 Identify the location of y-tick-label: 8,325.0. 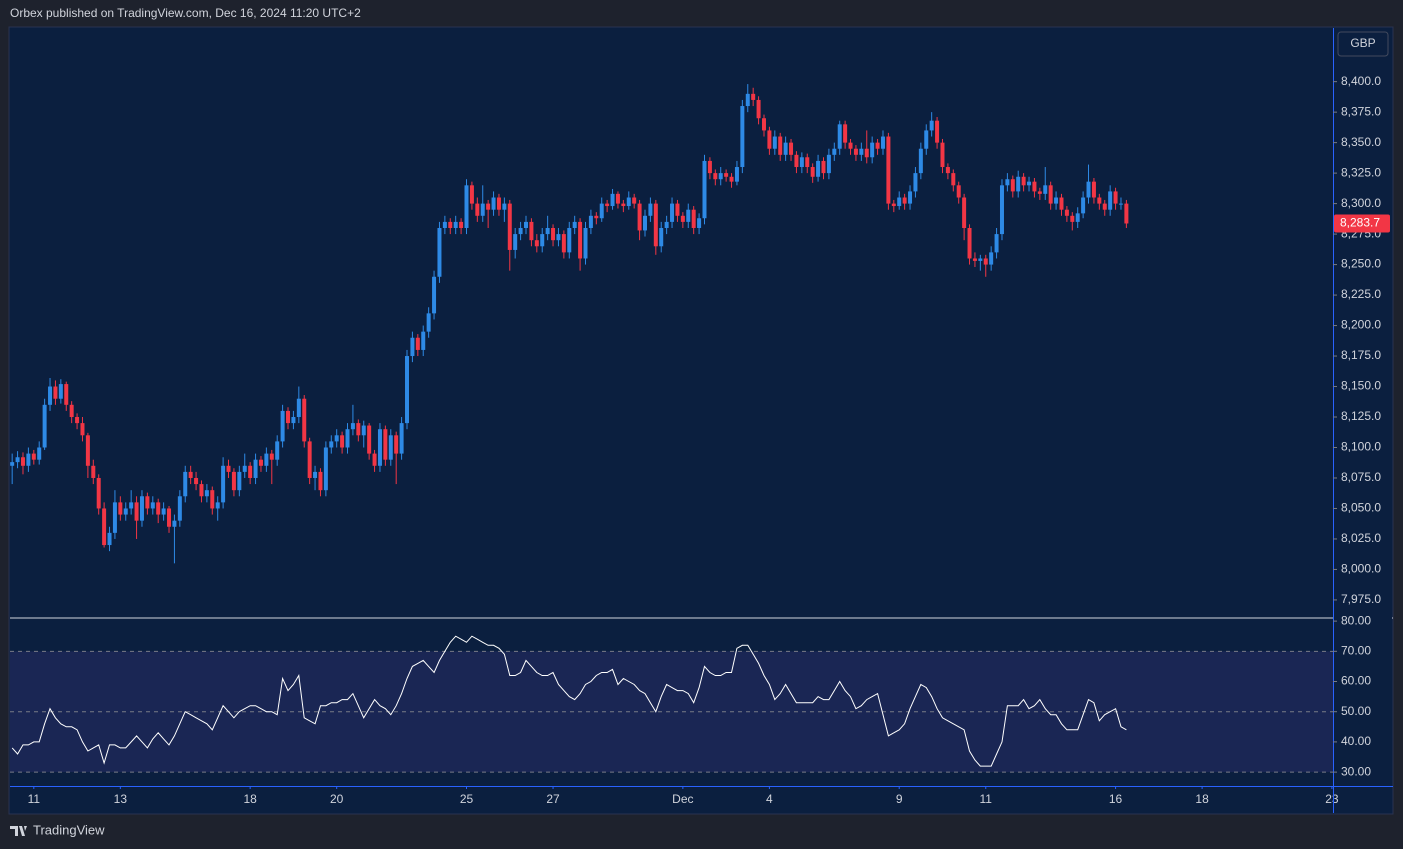
(1361, 172).